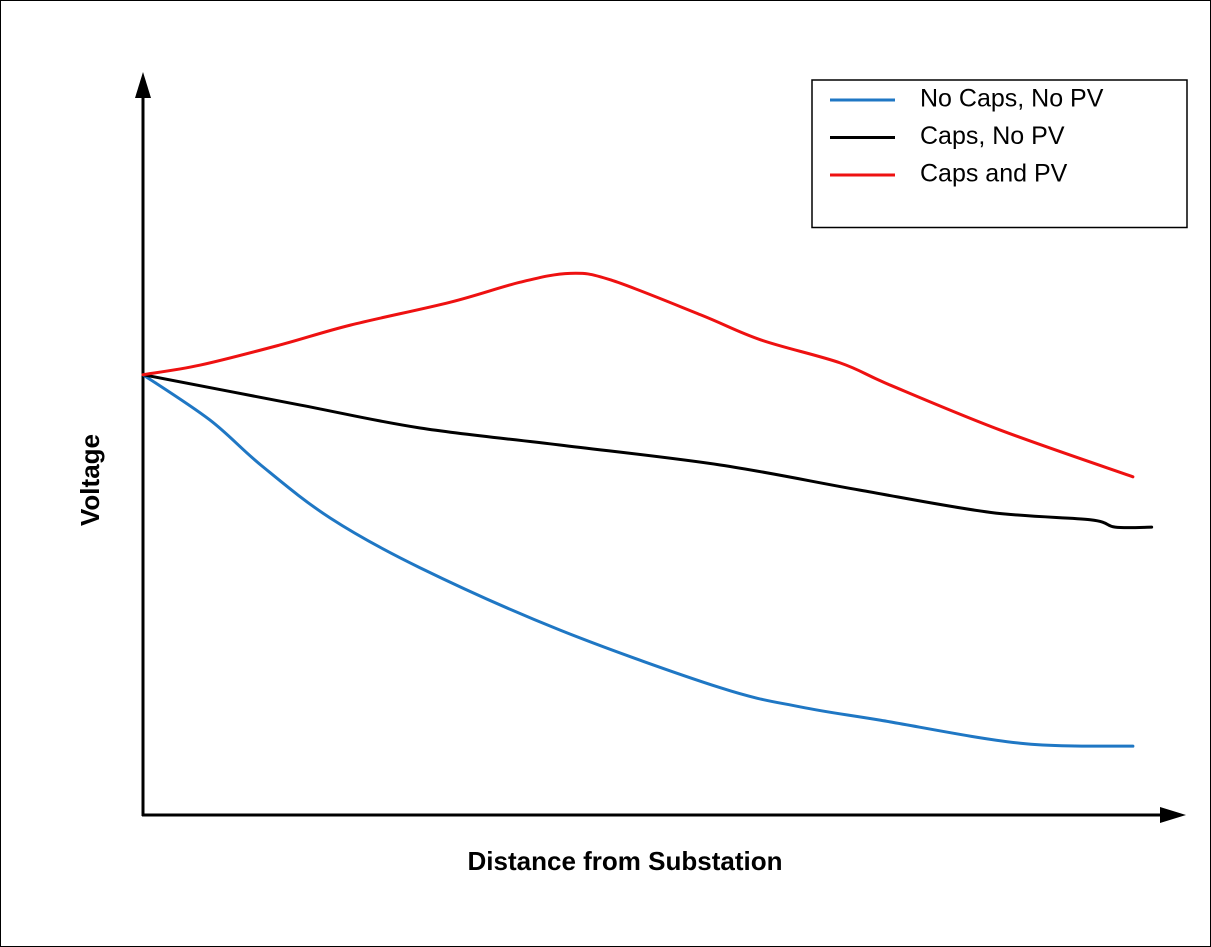 This screenshot has height=947, width=1211. Describe the element at coordinates (90, 480) in the screenshot. I see `y-axis-title: Voltage` at that location.